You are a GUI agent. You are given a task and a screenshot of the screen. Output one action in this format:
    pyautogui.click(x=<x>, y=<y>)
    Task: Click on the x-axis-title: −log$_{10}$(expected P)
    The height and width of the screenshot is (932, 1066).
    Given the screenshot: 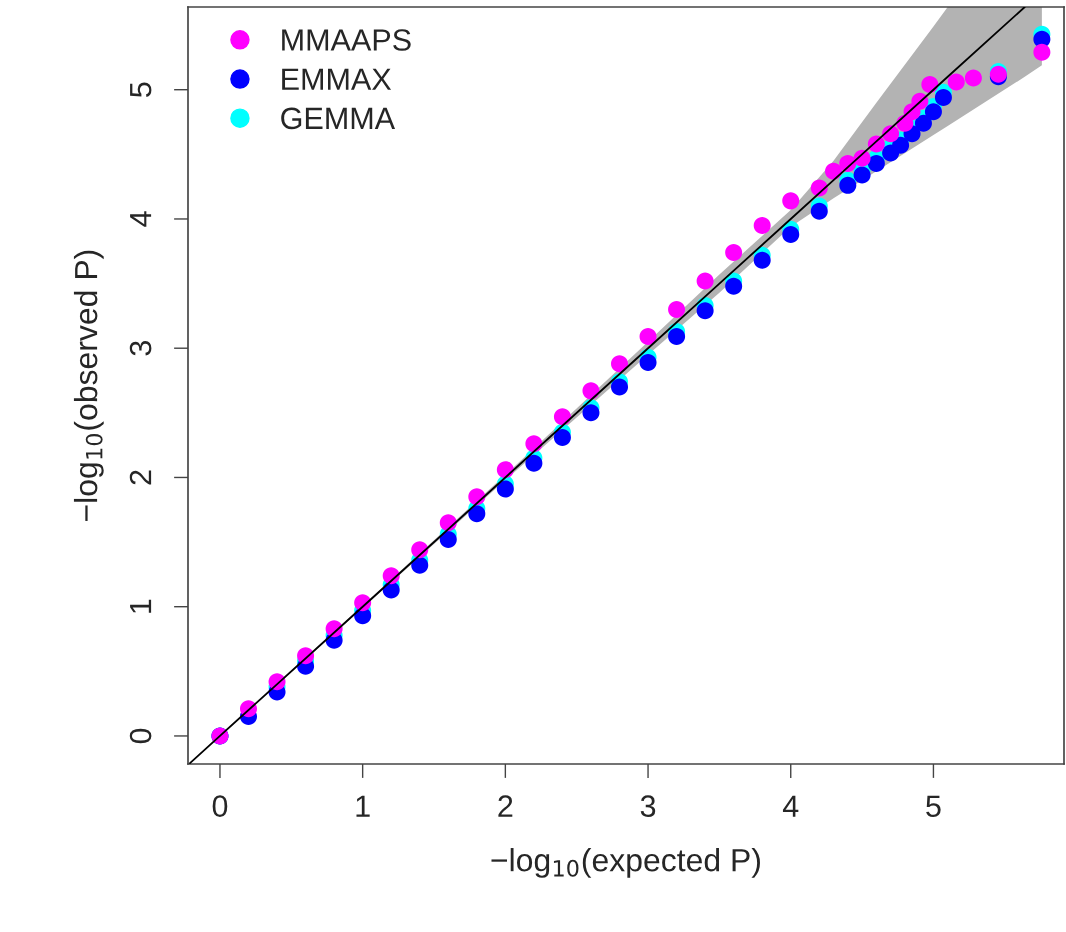 What is the action you would take?
    pyautogui.click(x=625, y=863)
    